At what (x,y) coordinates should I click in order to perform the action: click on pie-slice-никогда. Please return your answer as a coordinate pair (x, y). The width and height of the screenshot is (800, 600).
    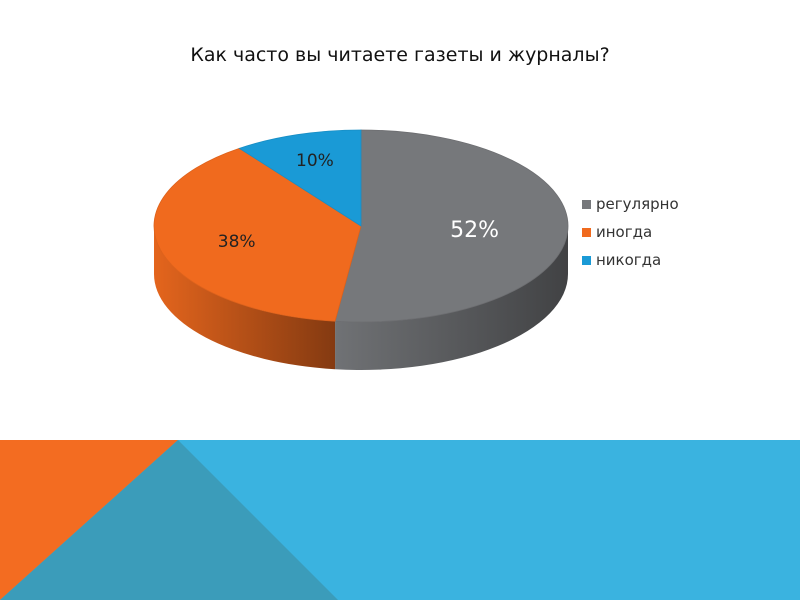
    Looking at the image, I should click on (300, 178).